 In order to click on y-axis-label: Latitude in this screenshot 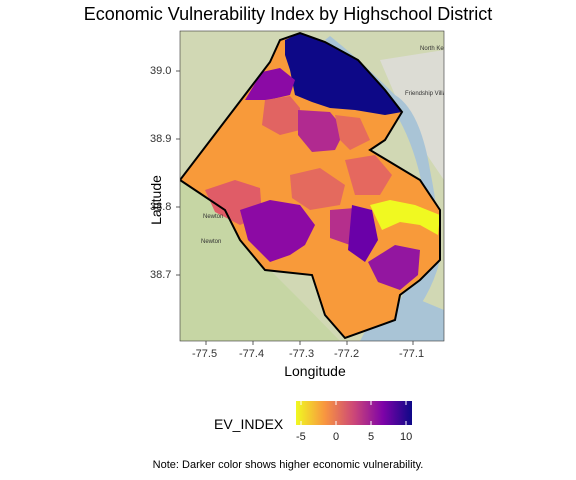, I will do `click(156, 200)`.